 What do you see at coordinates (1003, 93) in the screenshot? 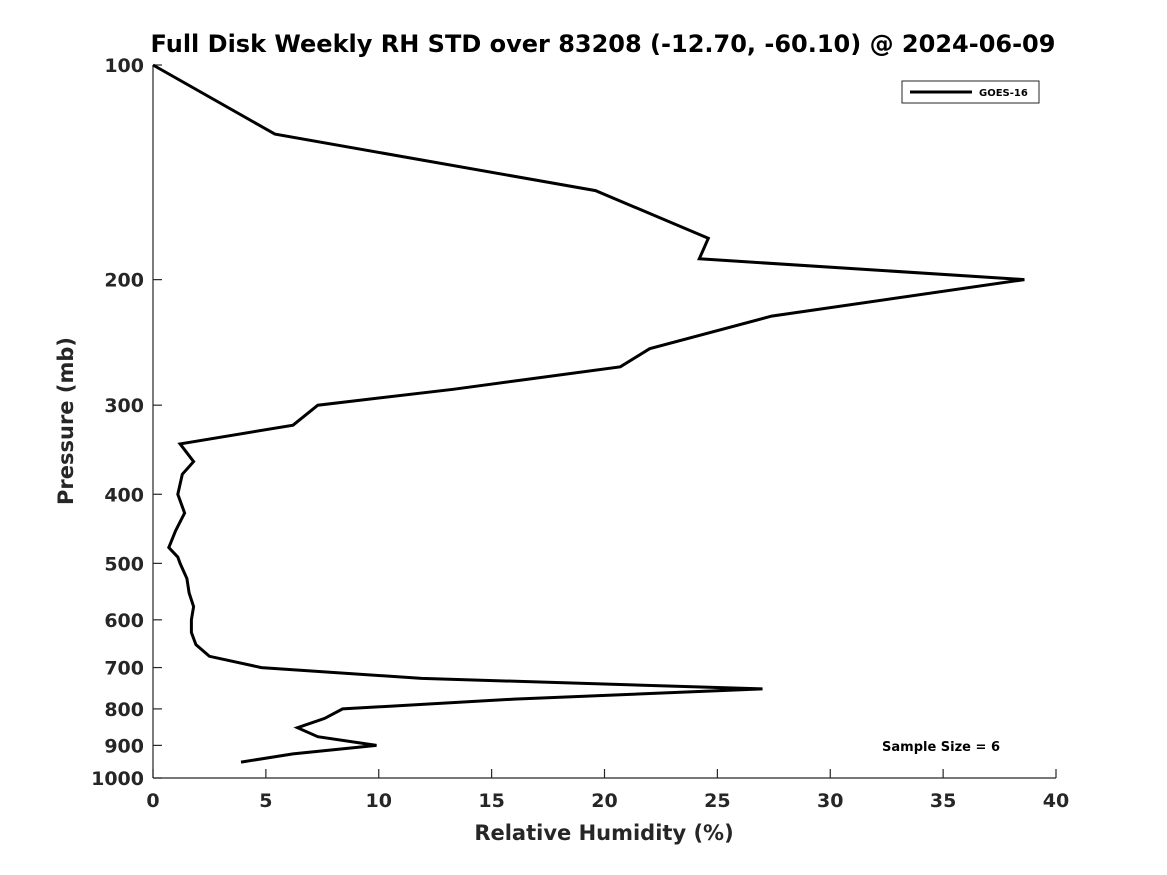
I see `legend-label-goes-16: GOES-16` at bounding box center [1003, 93].